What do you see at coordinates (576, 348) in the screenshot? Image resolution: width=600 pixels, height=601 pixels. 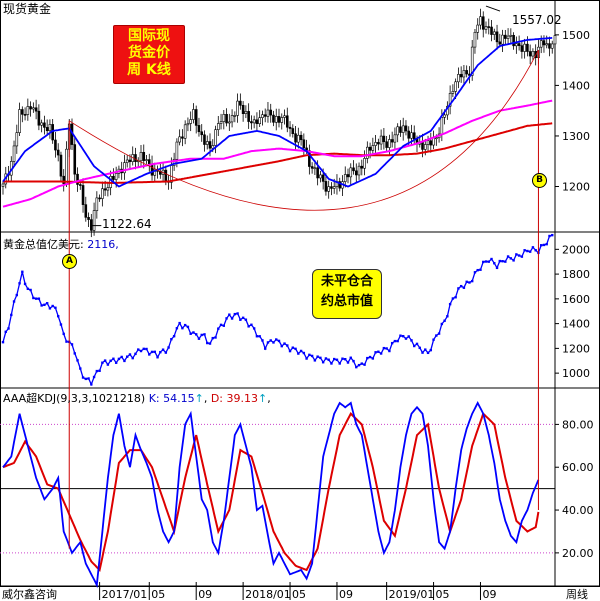 I see `value-ytick-label: 1200` at bounding box center [576, 348].